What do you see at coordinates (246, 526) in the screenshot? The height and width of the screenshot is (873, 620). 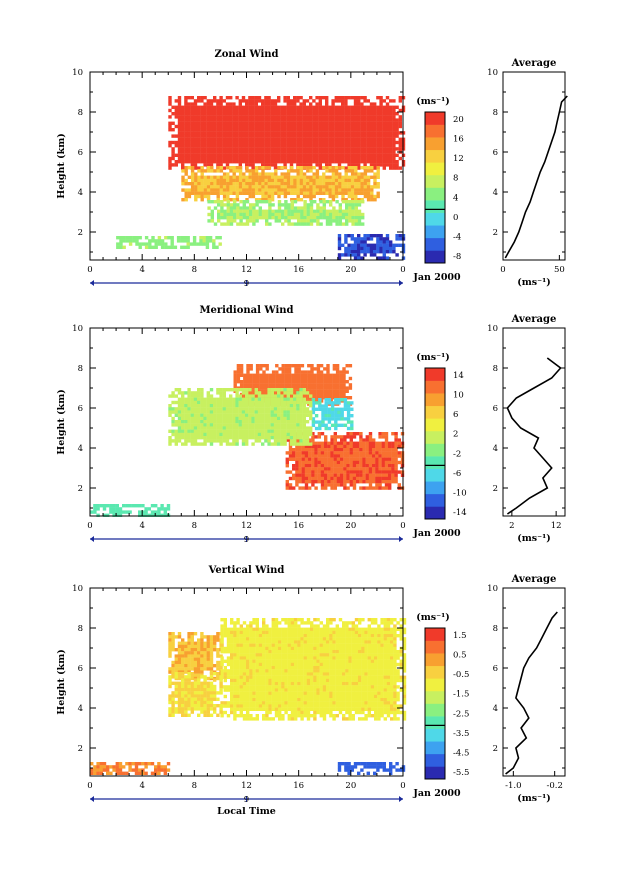 I see `x-tick-label: 12` at bounding box center [246, 526].